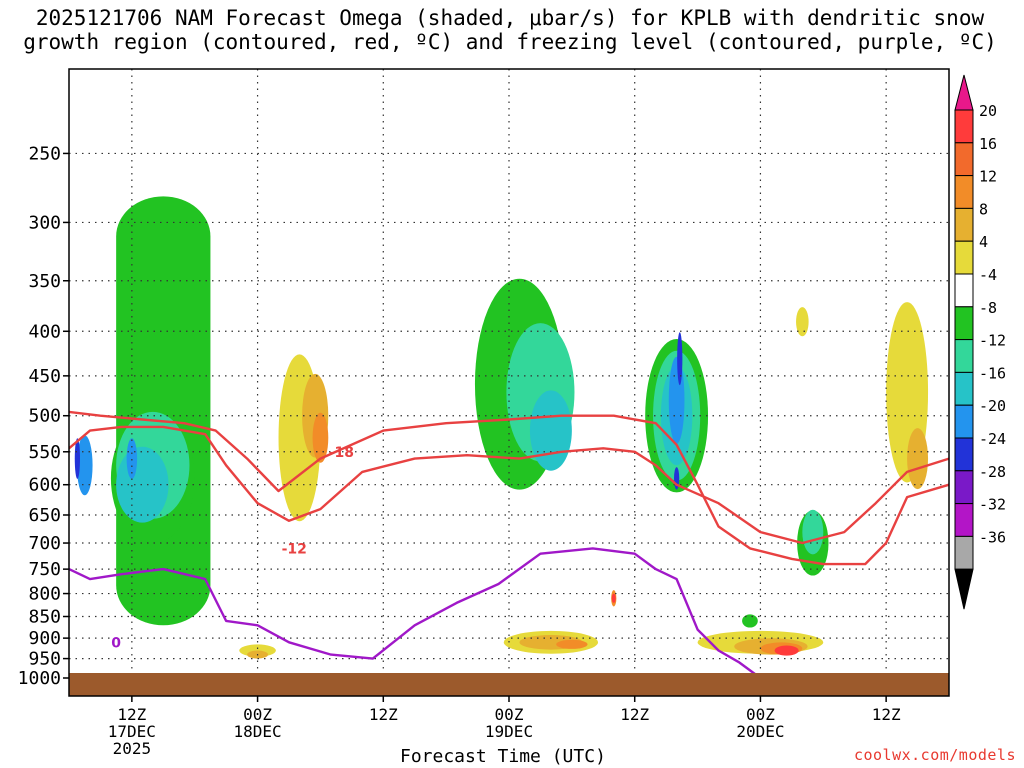  Describe the element at coordinates (992, 472) in the screenshot. I see `colorbar-label--28: -28` at that location.